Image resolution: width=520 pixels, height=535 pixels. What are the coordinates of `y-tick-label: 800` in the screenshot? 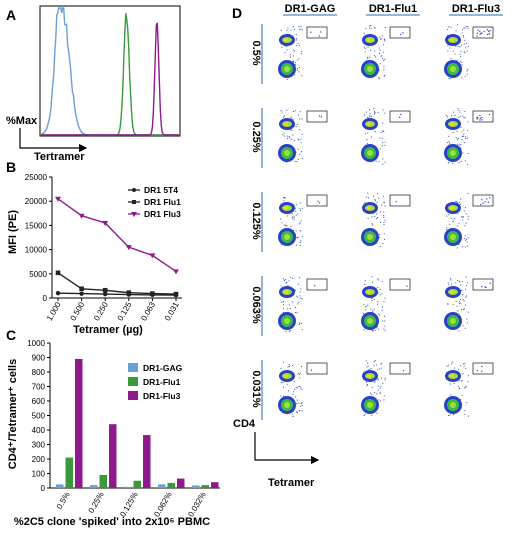 It's located at (39, 372).